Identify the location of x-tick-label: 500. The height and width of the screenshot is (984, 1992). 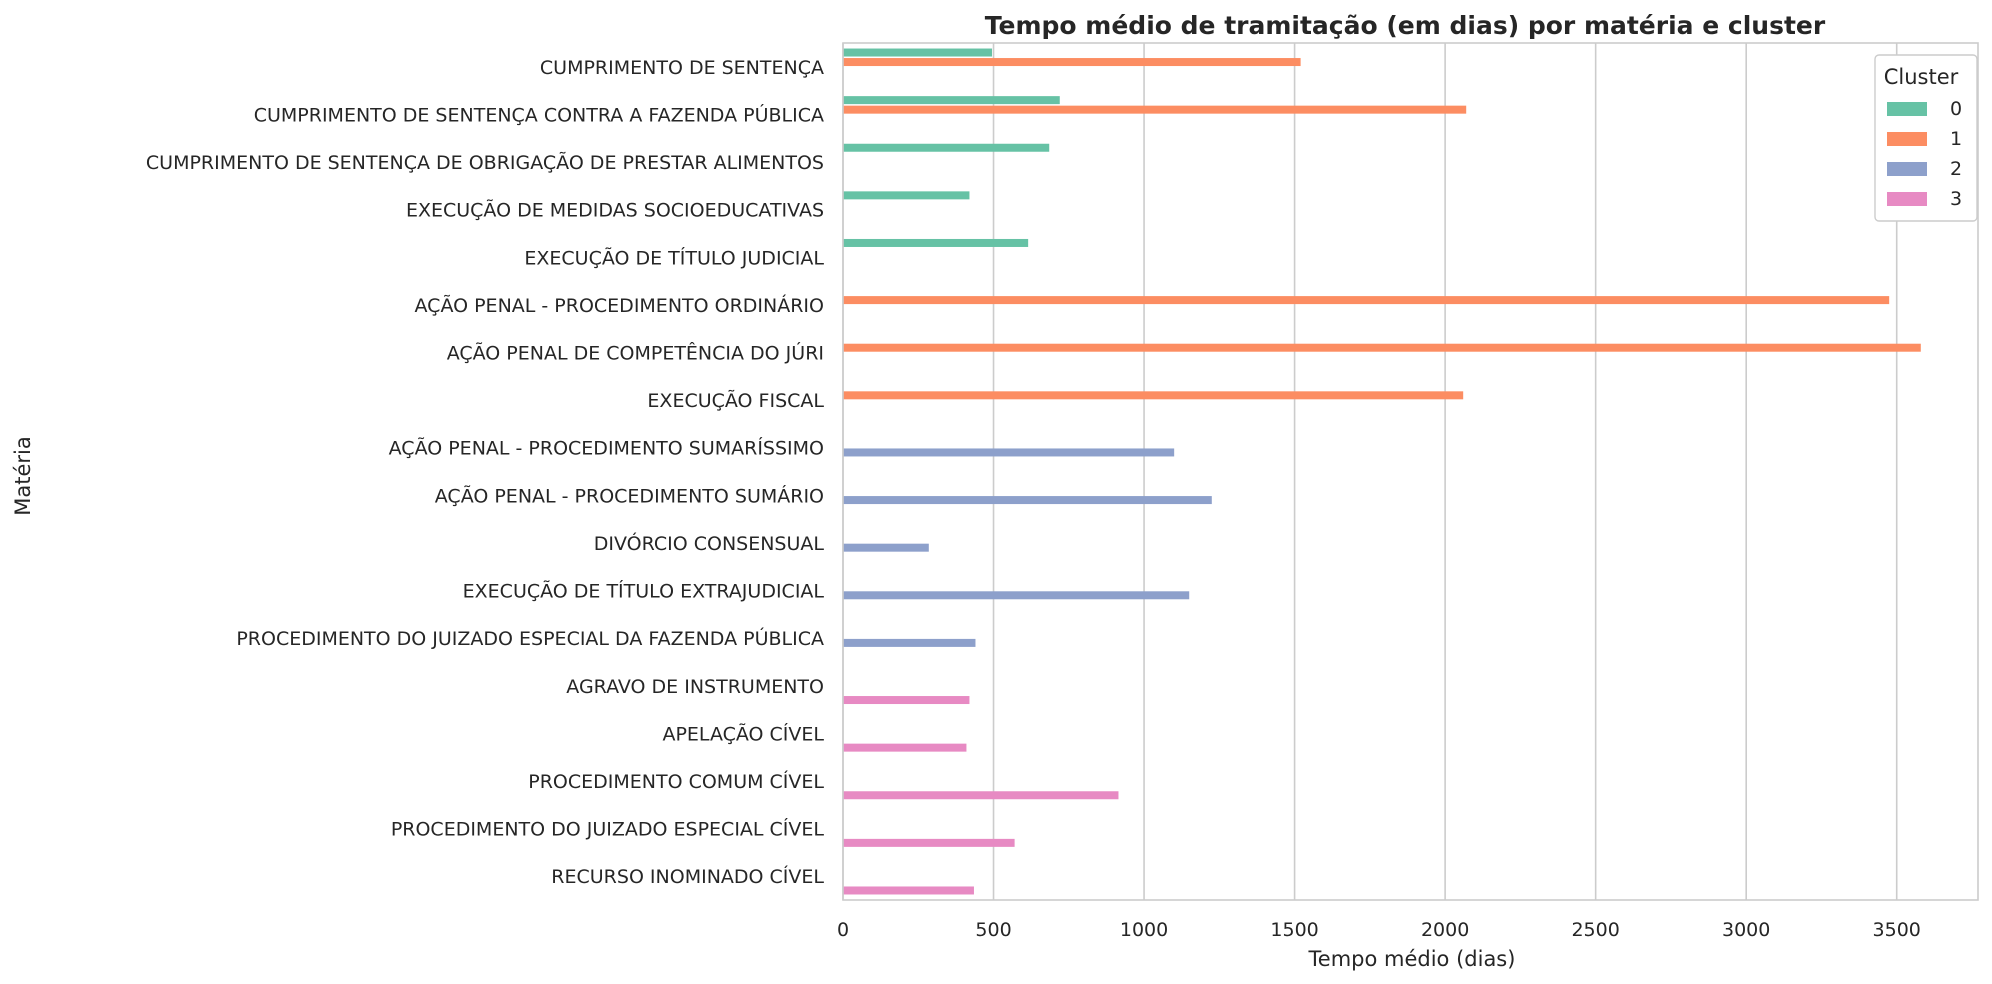
(993, 930).